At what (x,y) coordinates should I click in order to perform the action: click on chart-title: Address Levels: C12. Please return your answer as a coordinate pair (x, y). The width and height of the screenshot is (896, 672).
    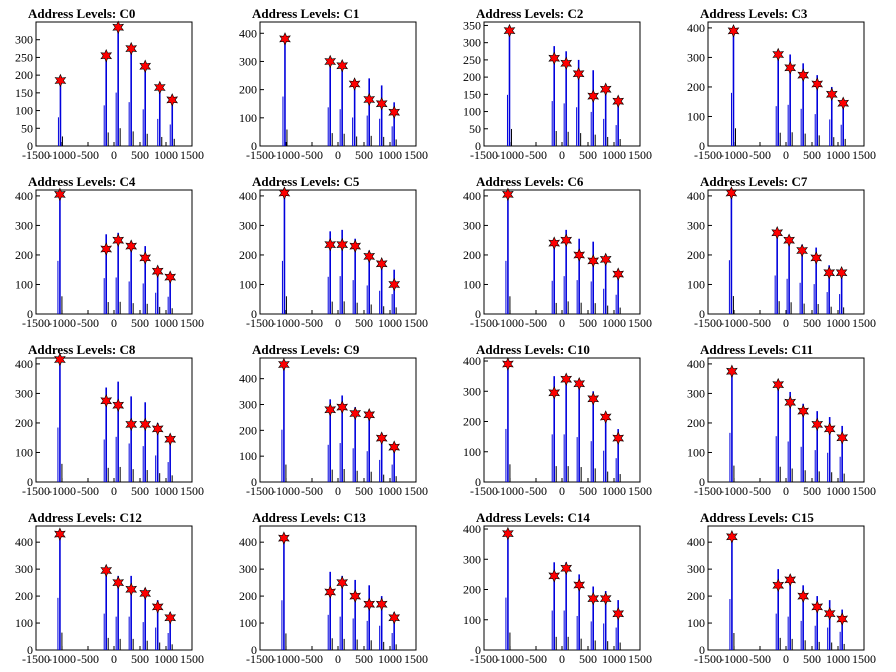
    Looking at the image, I should click on (85, 517).